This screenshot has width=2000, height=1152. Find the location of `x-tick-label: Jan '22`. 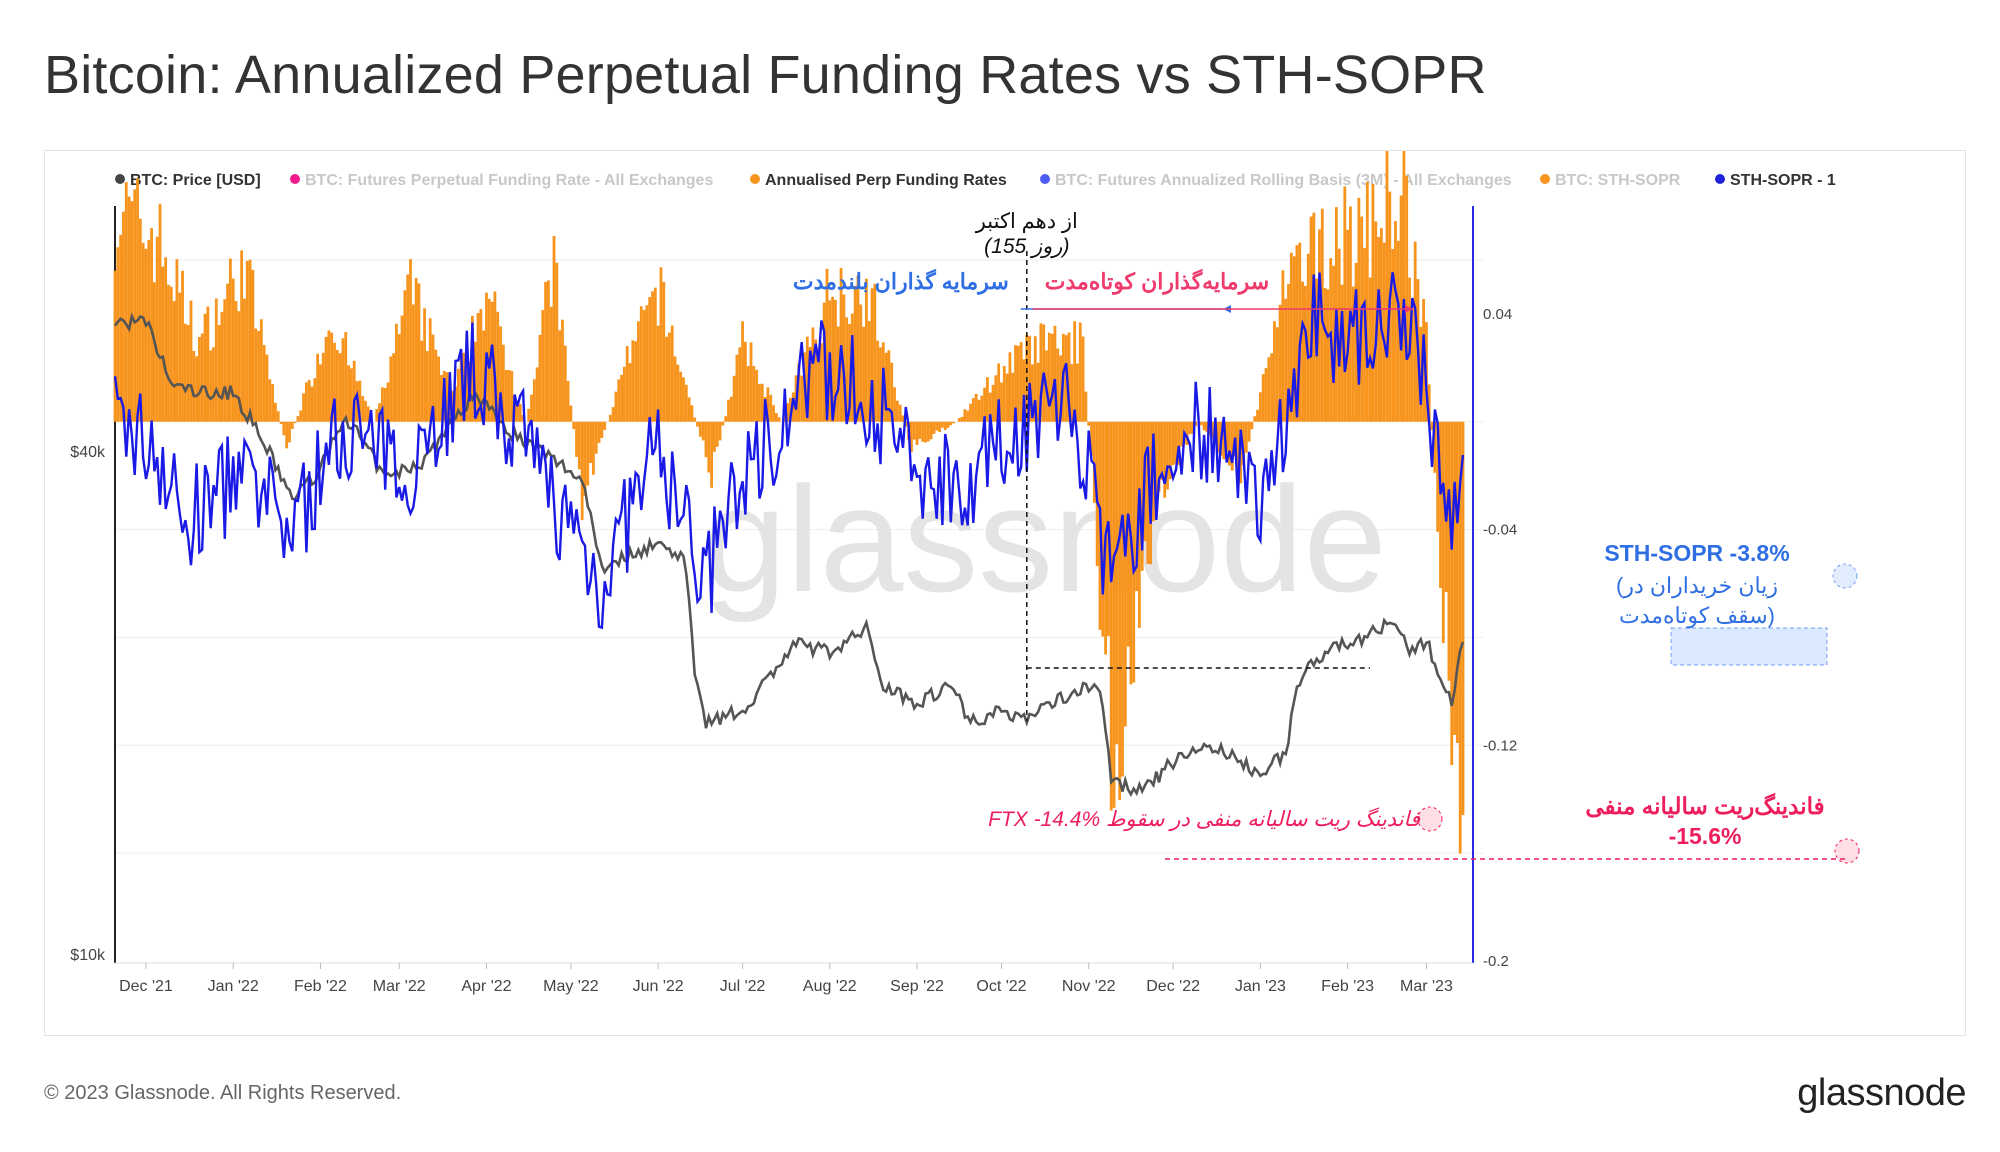

x-tick-label: Jan '22 is located at coordinates (233, 986).